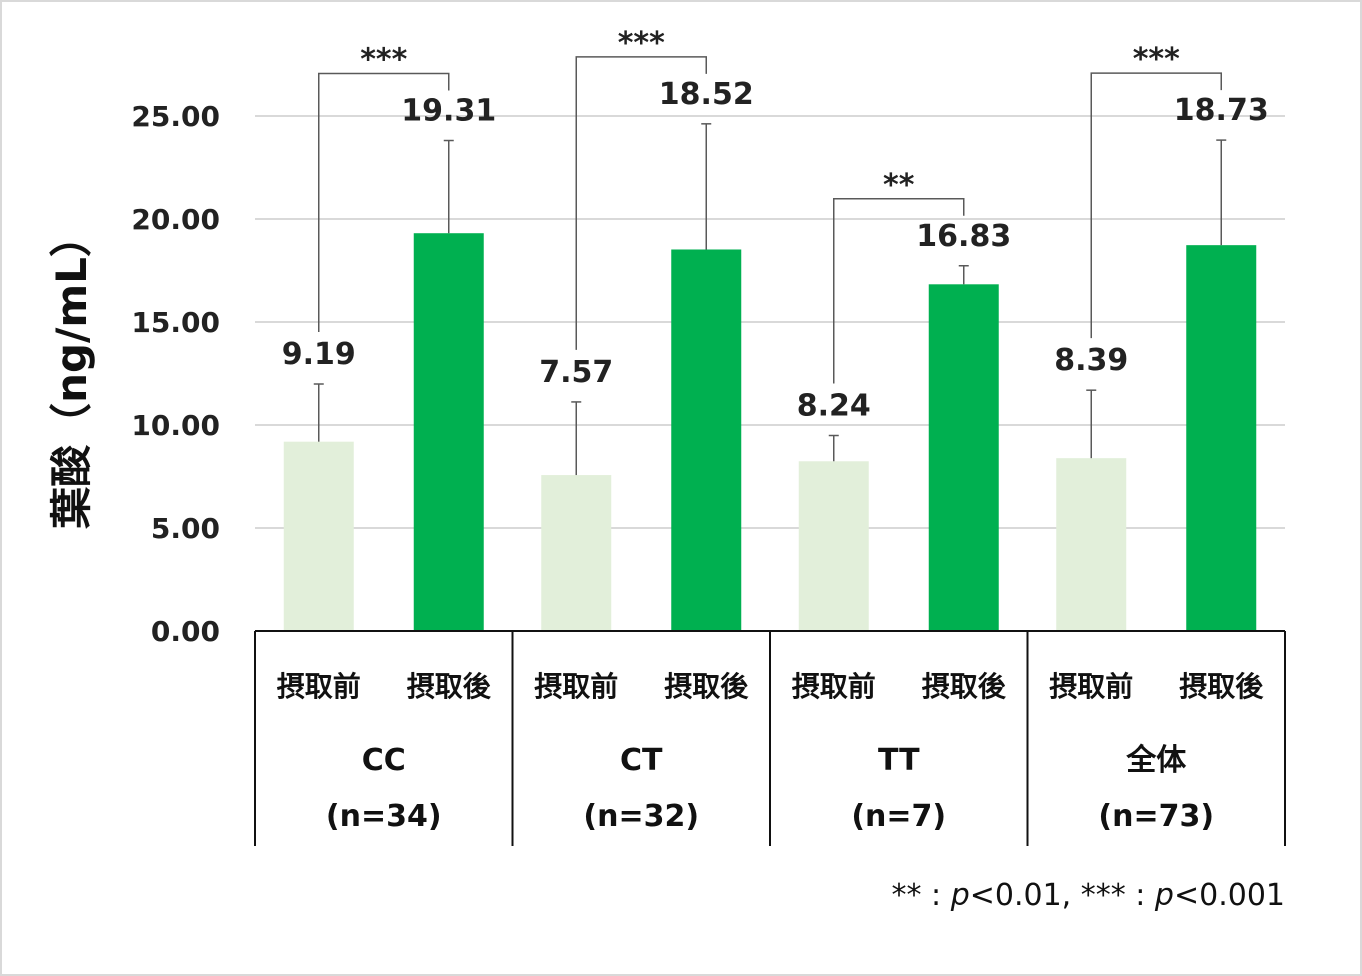 The height and width of the screenshot is (976, 1362). Describe the element at coordinates (898, 816) in the screenshot. I see `group-n-label: (n=7)` at that location.